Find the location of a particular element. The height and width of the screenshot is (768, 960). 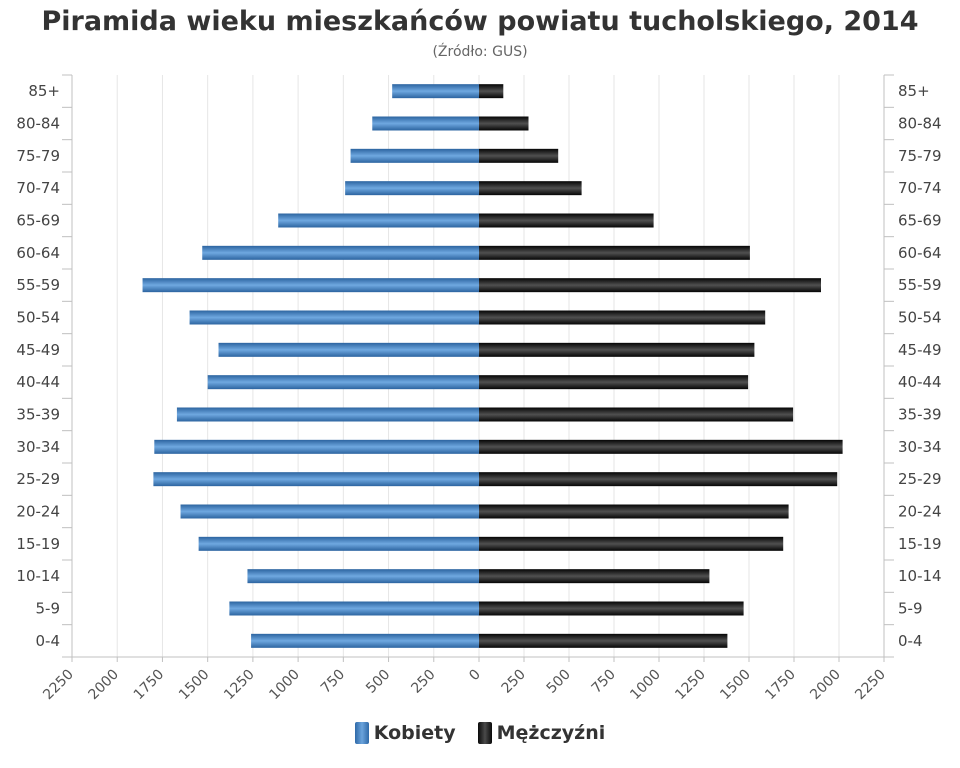

category-label-right: 85+ is located at coordinates (914, 91).